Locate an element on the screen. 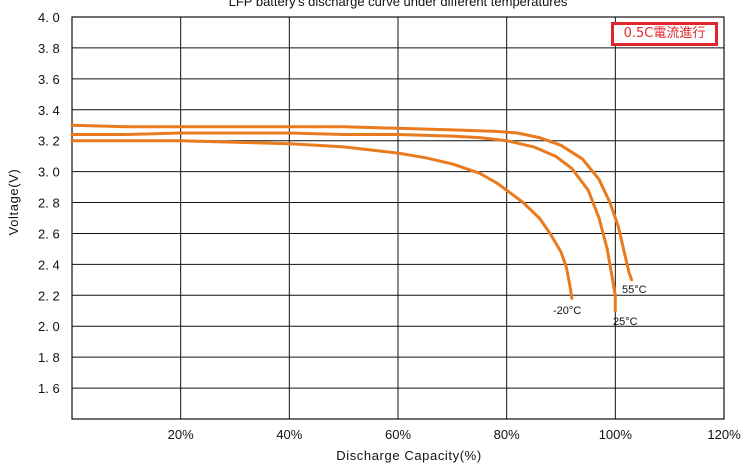 This screenshot has width=748, height=466. y-tick-label: 1. 6 is located at coordinates (49, 388).